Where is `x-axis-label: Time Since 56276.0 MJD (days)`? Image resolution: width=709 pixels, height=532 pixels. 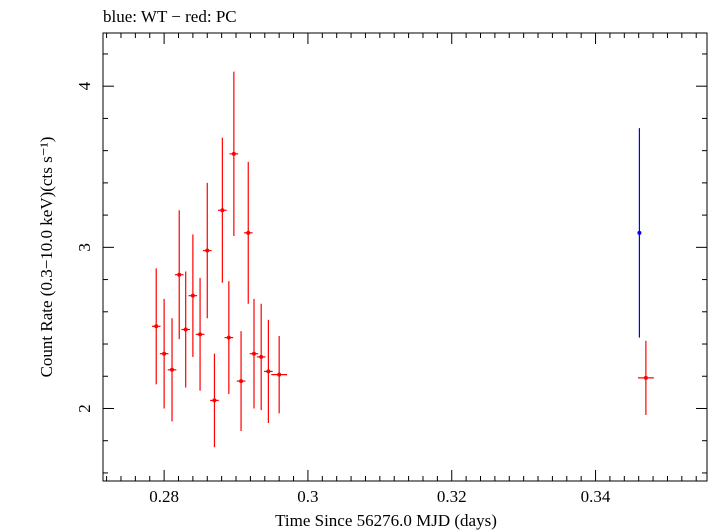 x-axis-label: Time Since 56276.0 MJD (days) is located at coordinates (386, 520).